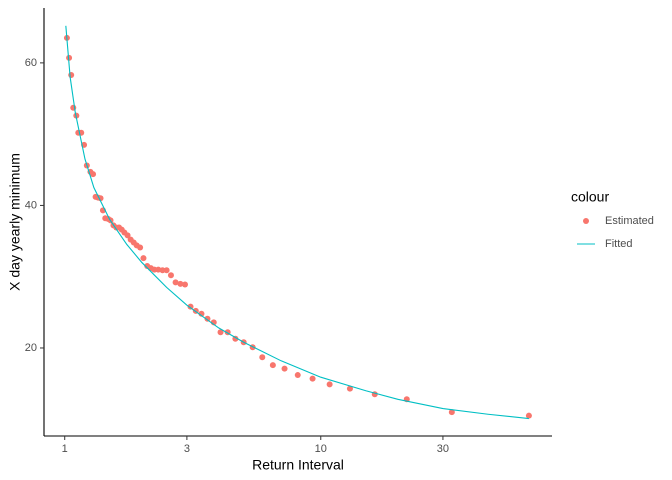 Image resolution: width=672 pixels, height=480 pixels. What do you see at coordinates (590, 197) in the screenshot?
I see `legend-title: colour` at bounding box center [590, 197].